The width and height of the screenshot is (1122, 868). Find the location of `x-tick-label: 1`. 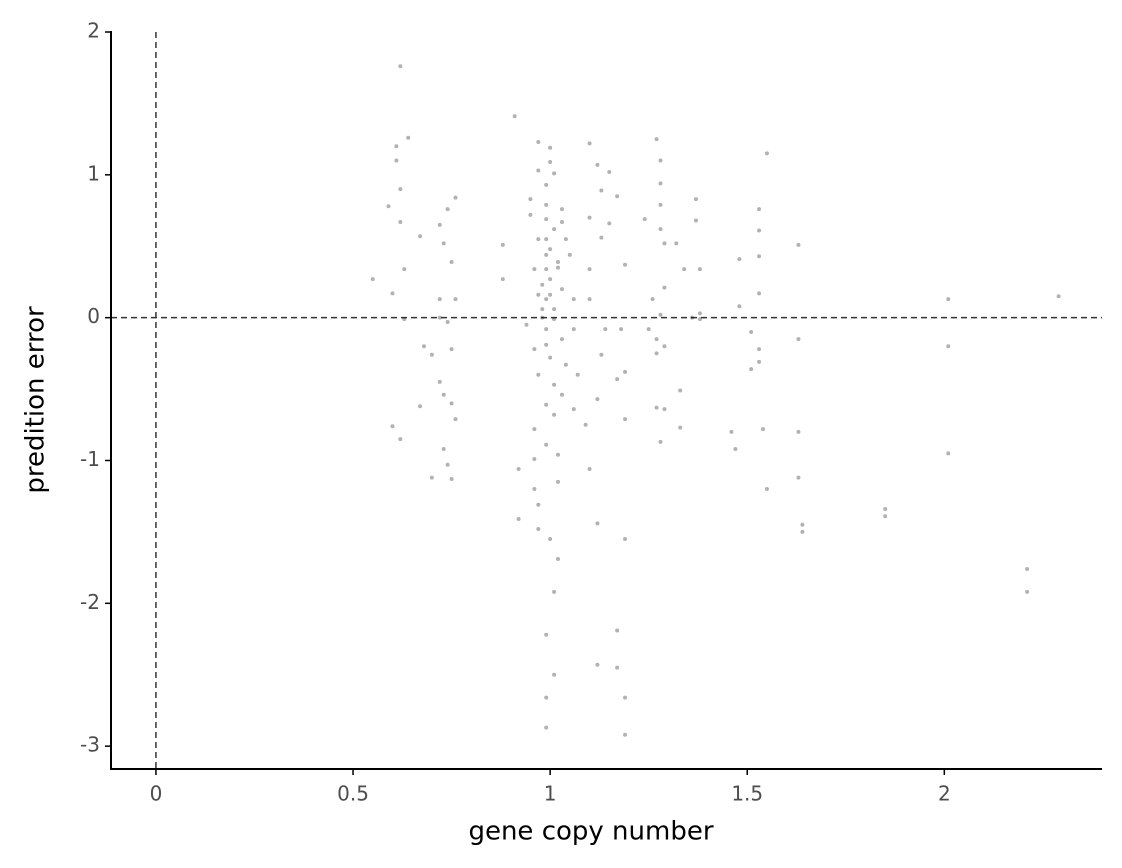

x-tick-label: 1 is located at coordinates (550, 794).